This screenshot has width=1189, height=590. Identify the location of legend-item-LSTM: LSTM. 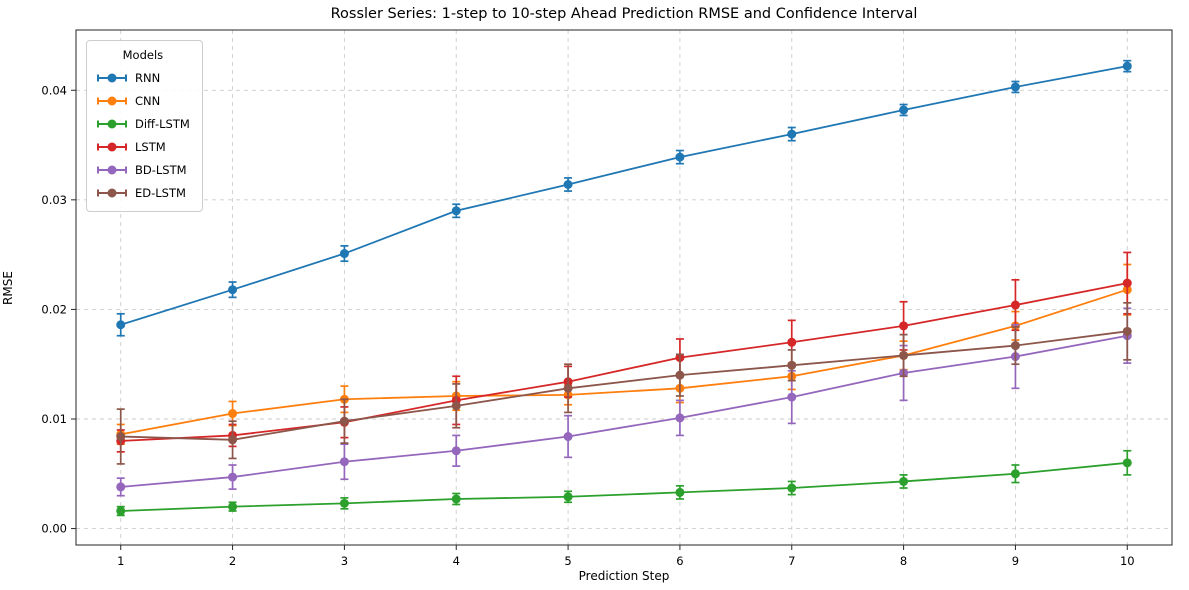
(143, 146).